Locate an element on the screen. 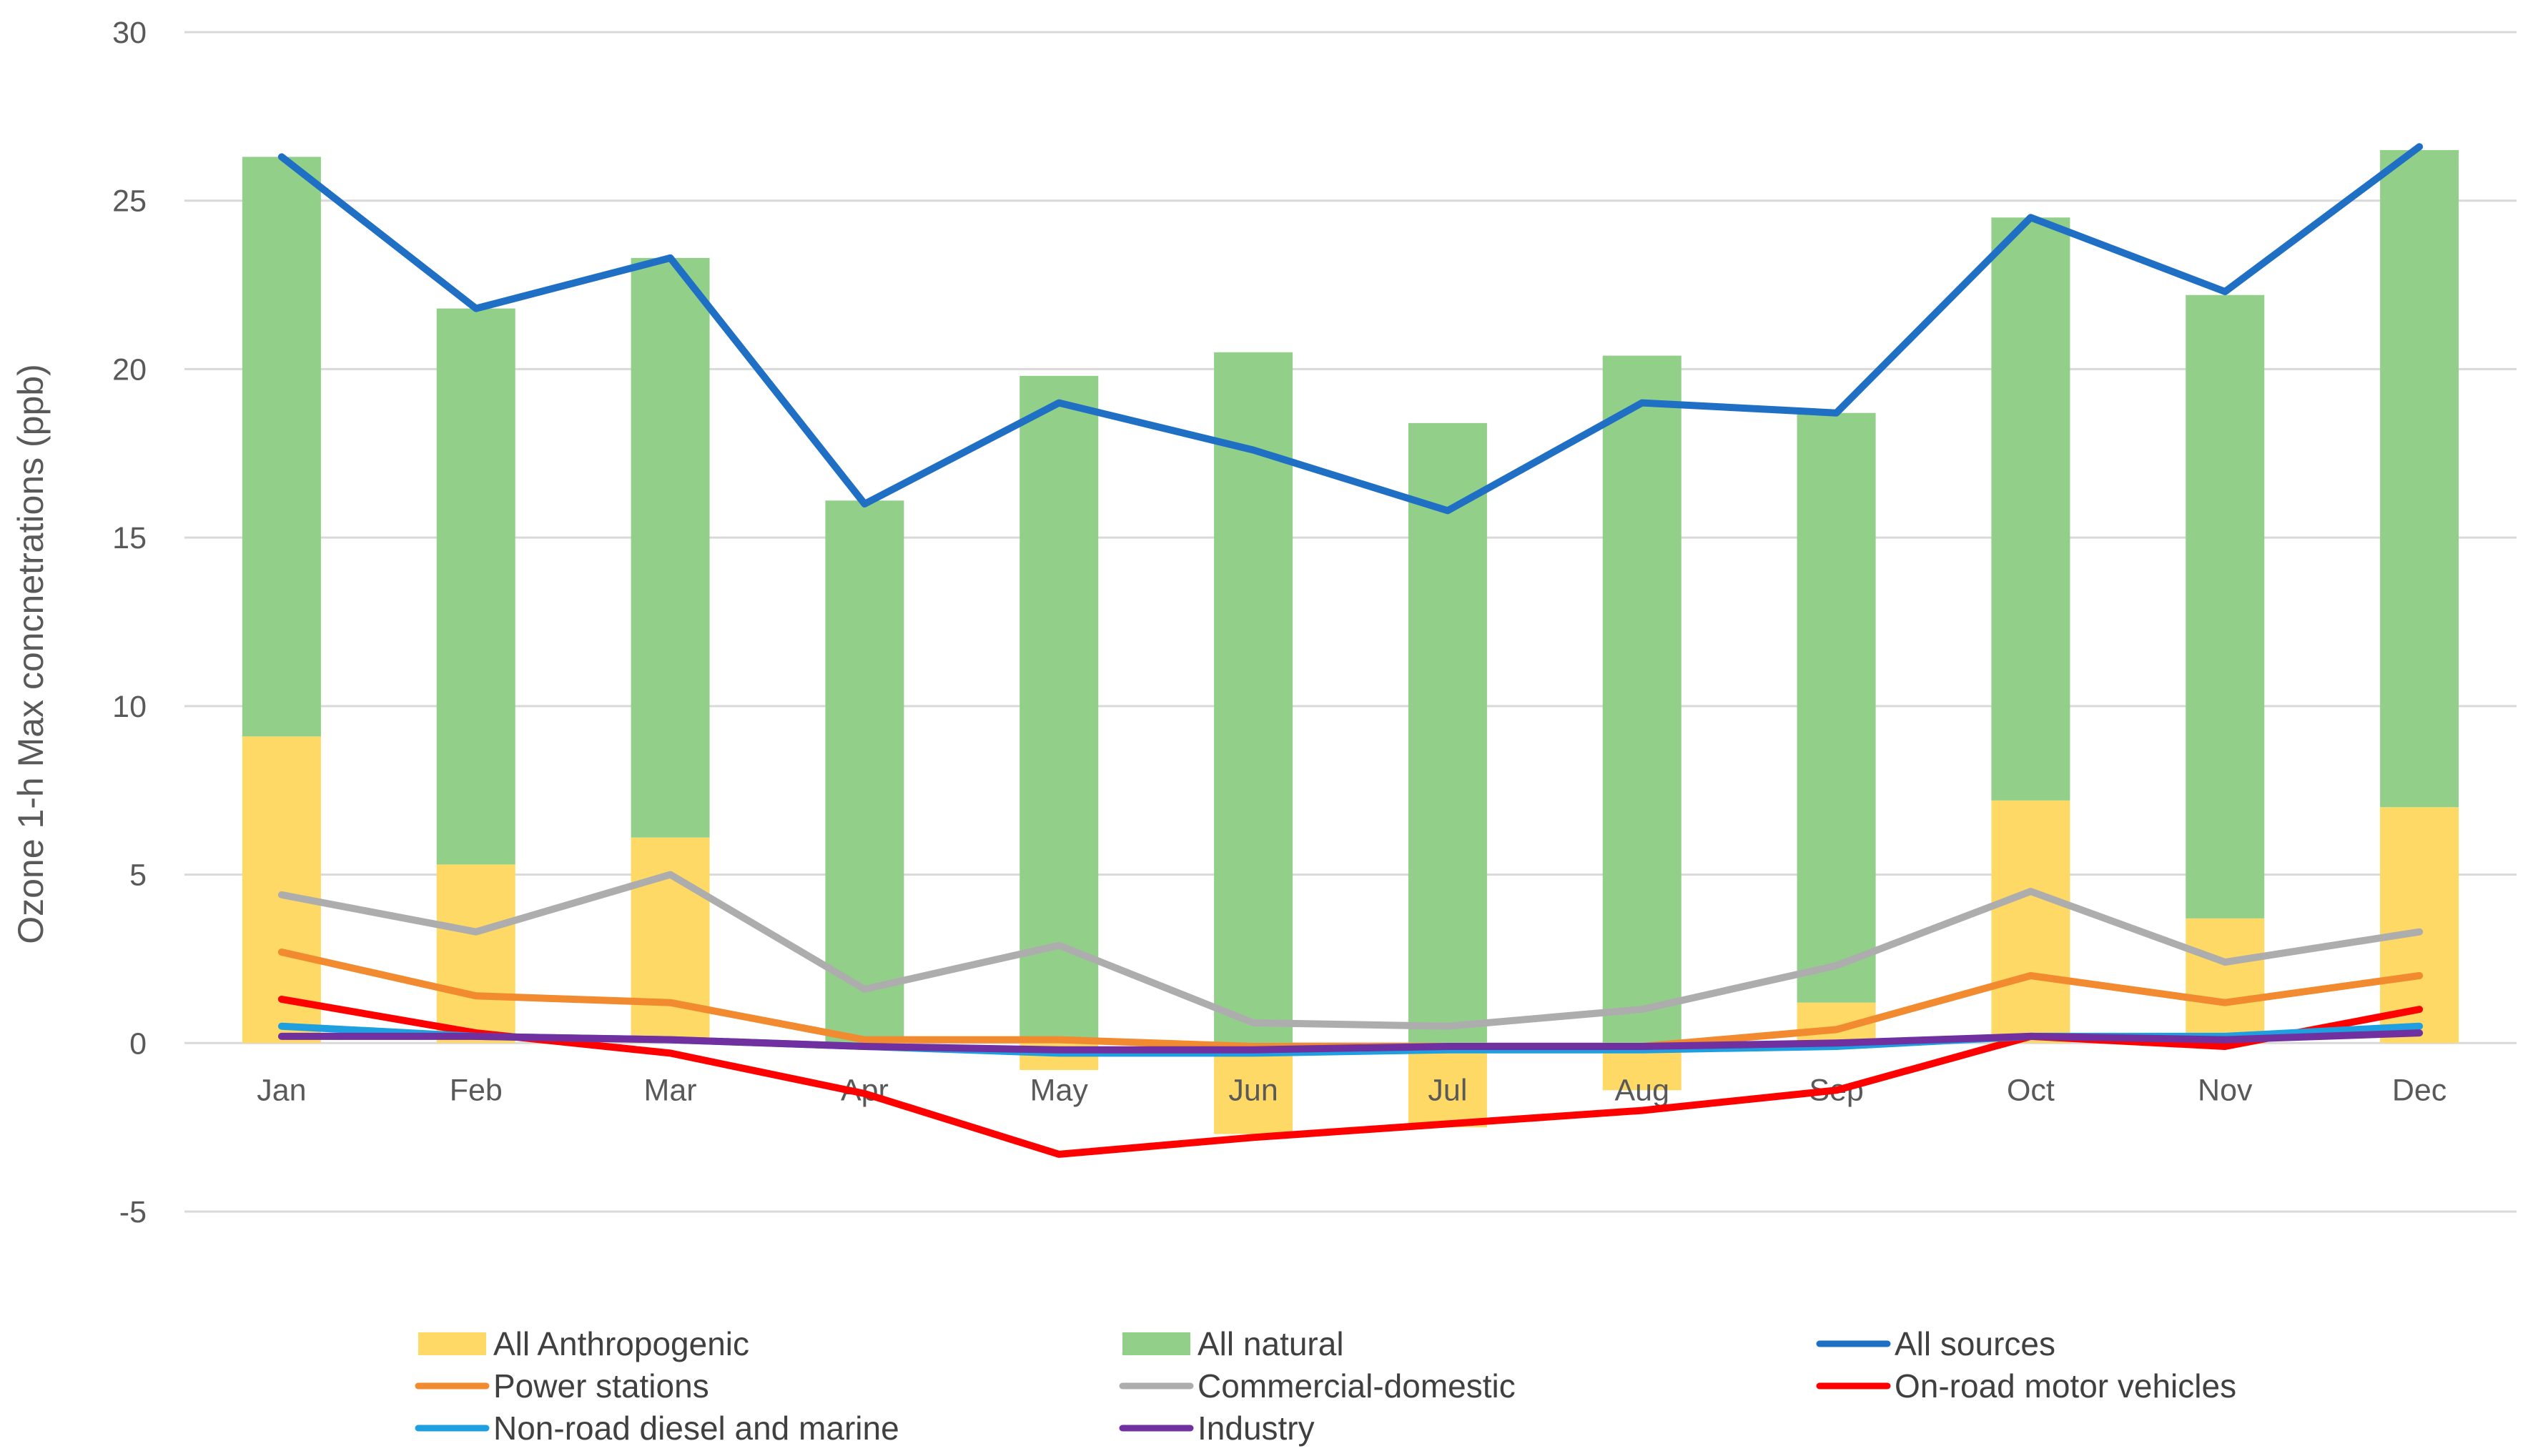  legend-all-natural-swatch is located at coordinates (1156, 1343).